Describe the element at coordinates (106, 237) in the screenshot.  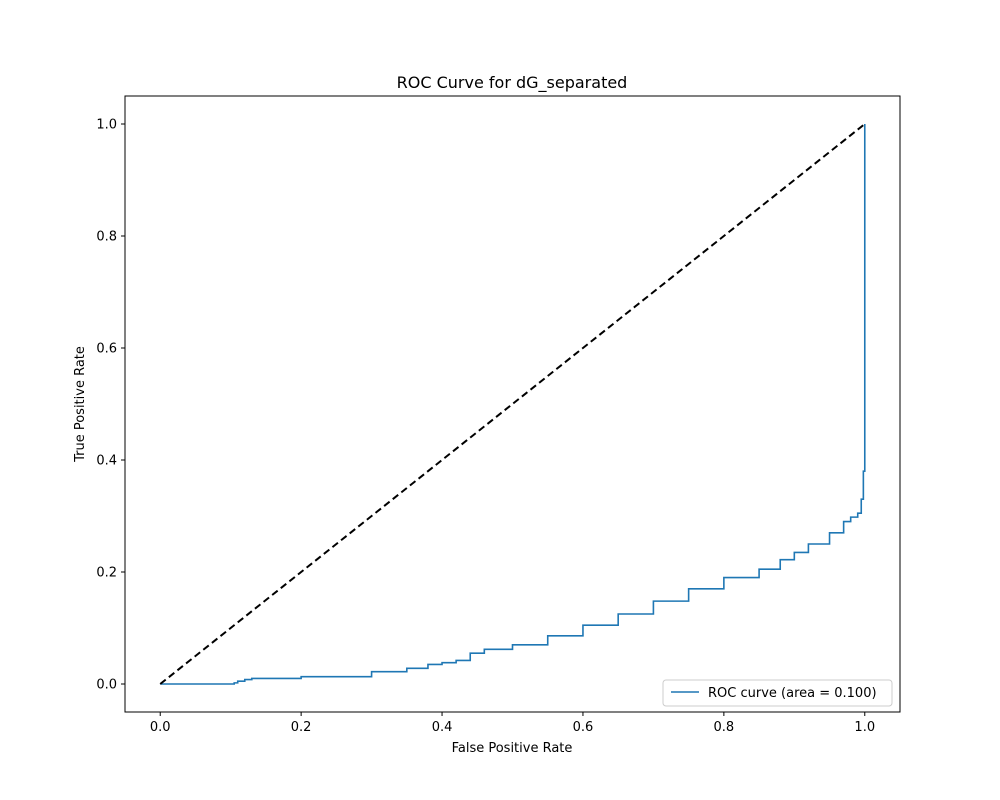
I see `y-tick-label: 0.8` at that location.